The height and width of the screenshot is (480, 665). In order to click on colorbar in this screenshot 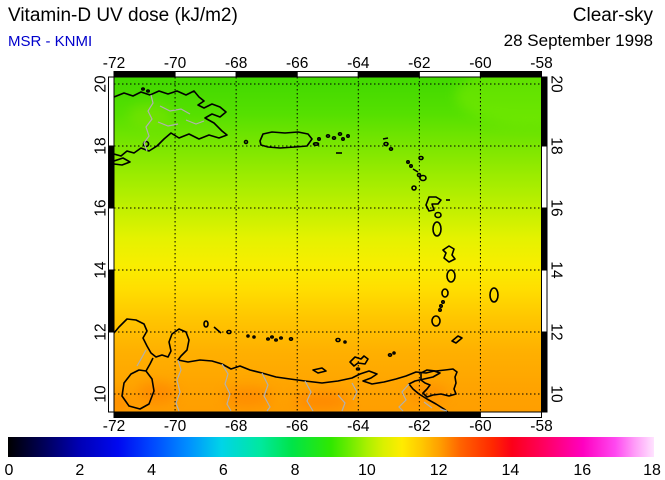, I will do `click(331, 447)`.